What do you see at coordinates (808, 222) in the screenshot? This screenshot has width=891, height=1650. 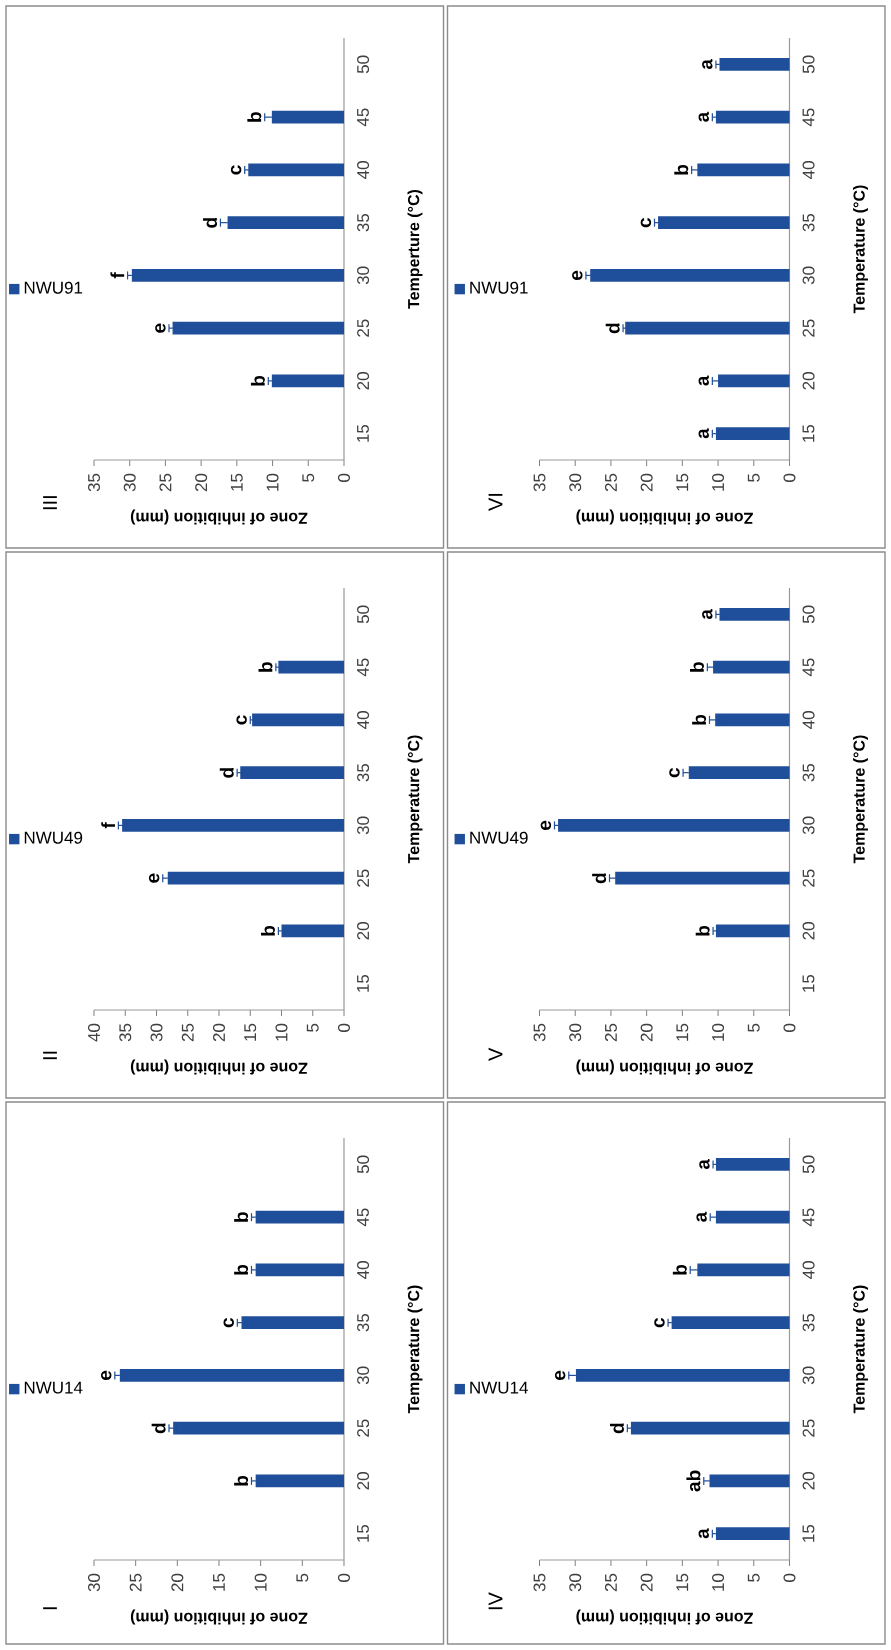 I see `y-tick-label: 35` at bounding box center [808, 222].